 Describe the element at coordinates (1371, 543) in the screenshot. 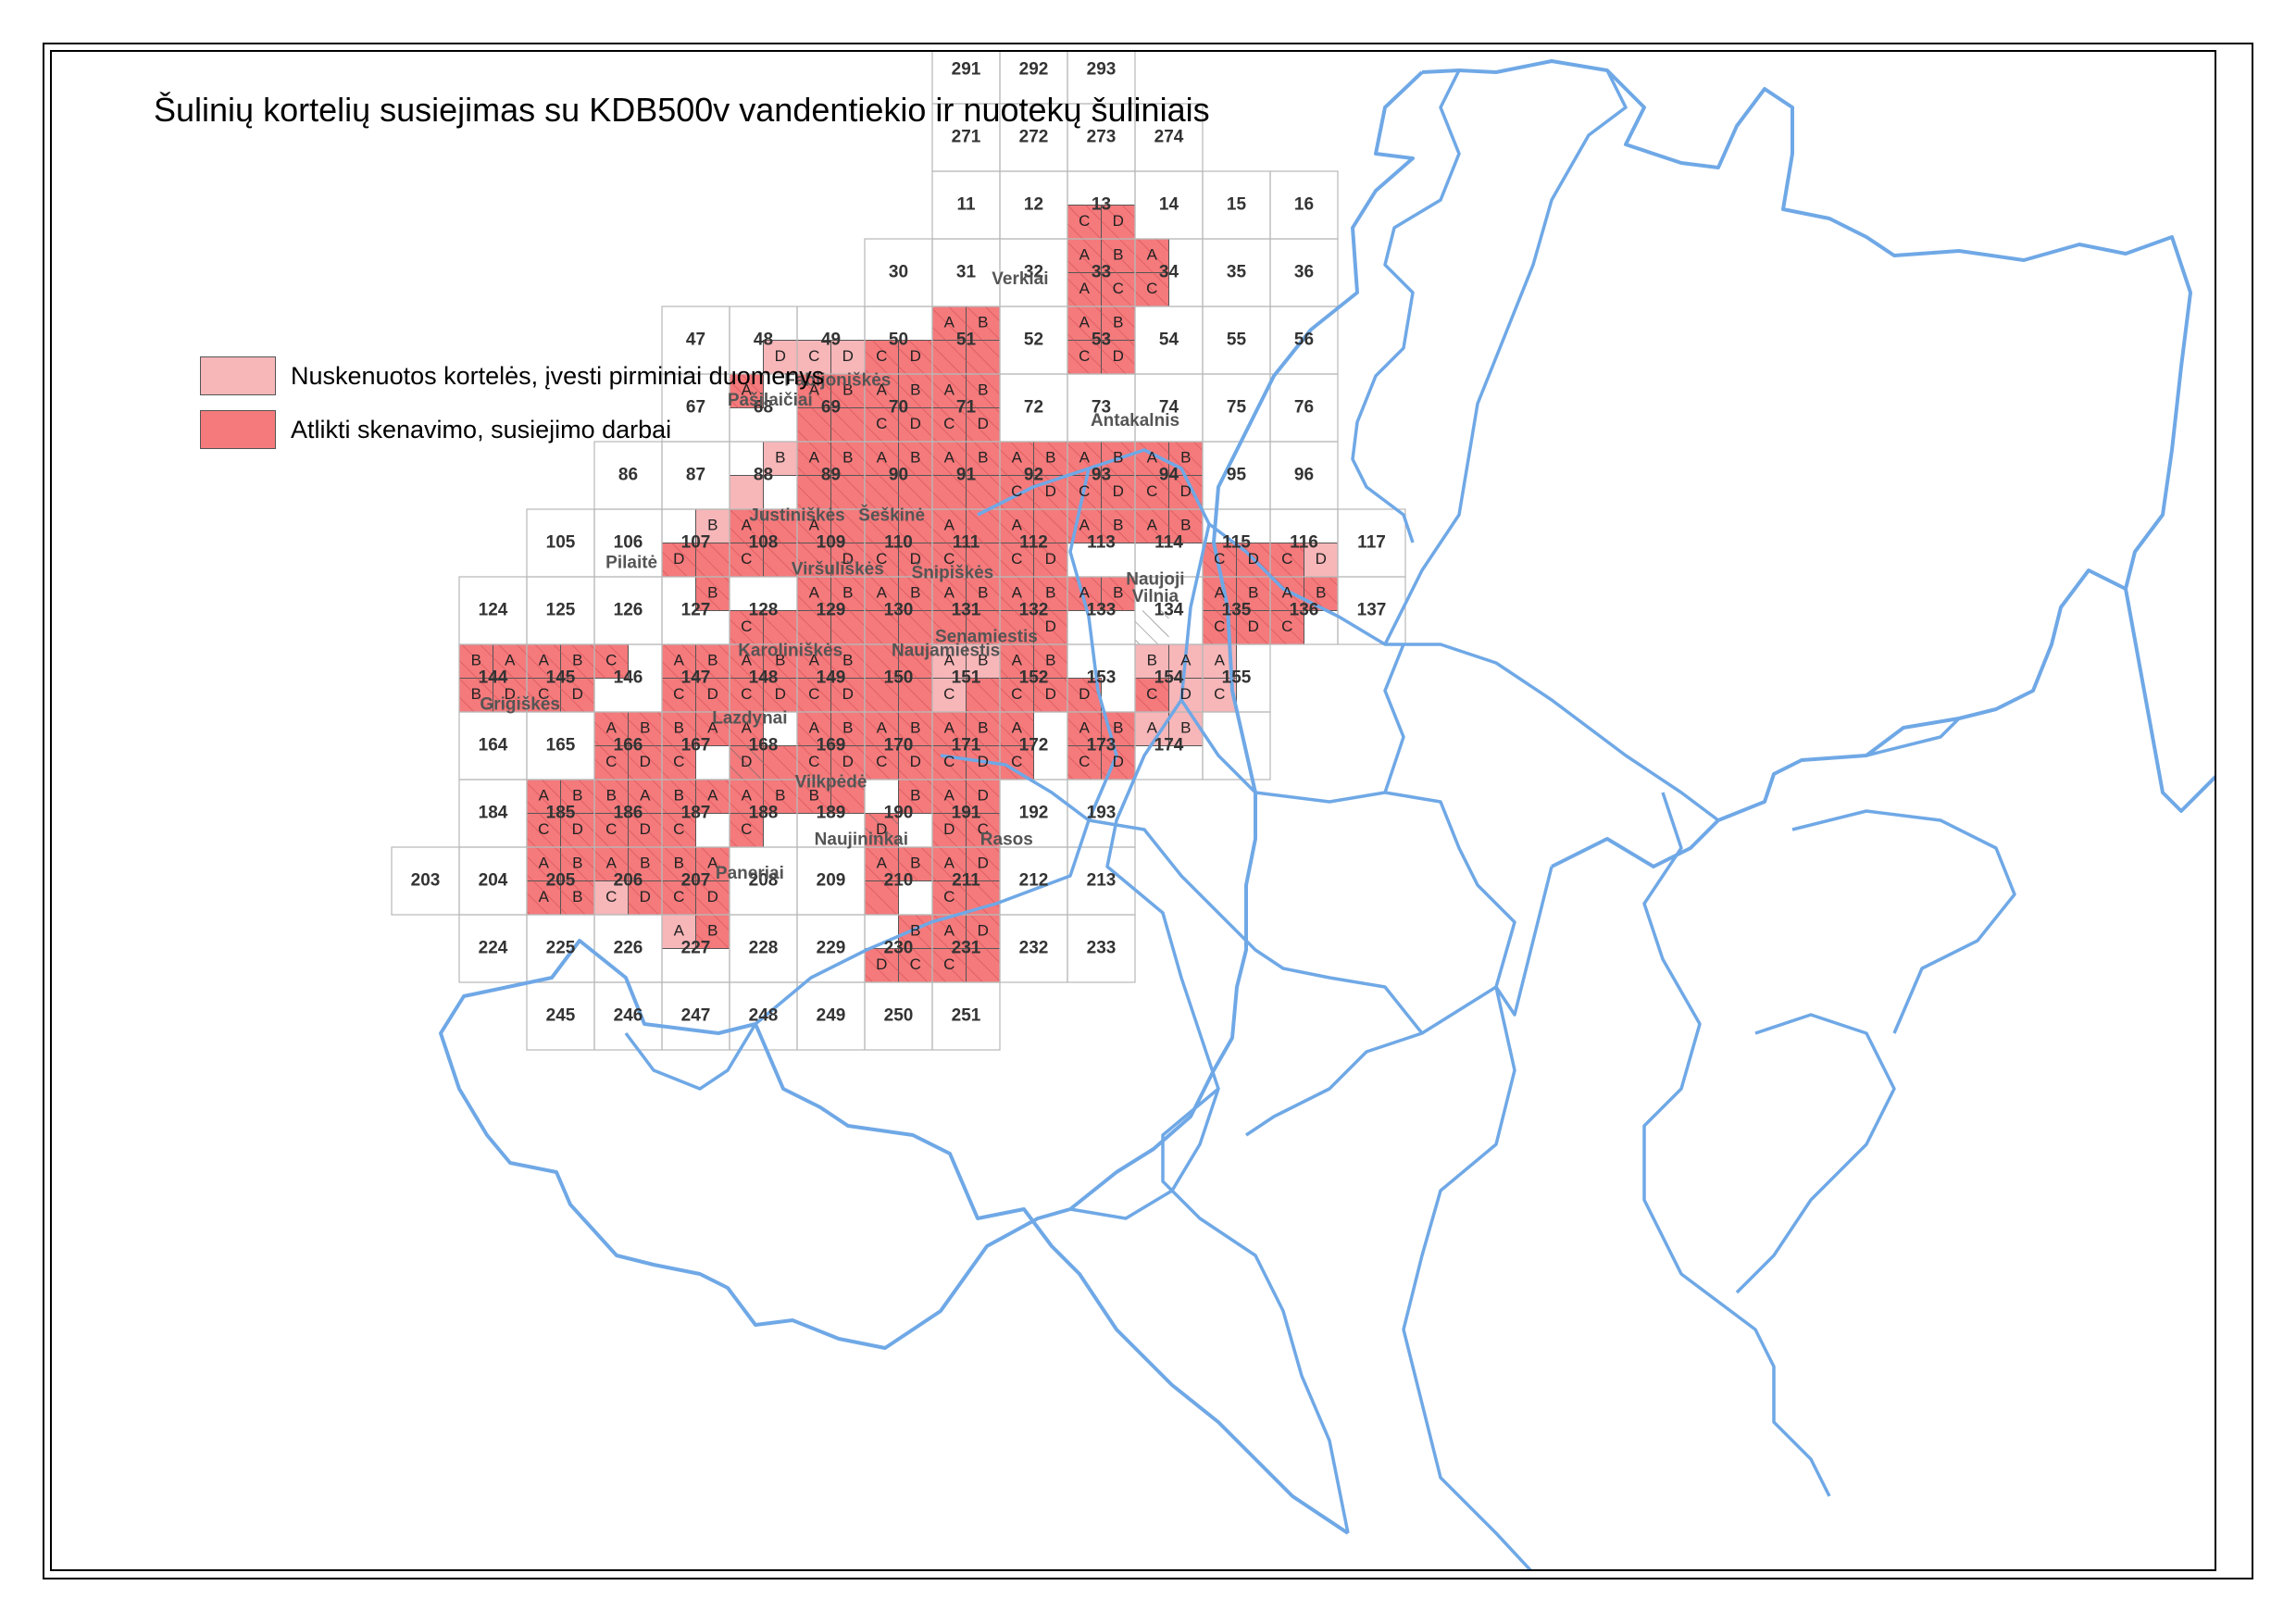

I see `tile-number-117: 117` at that location.